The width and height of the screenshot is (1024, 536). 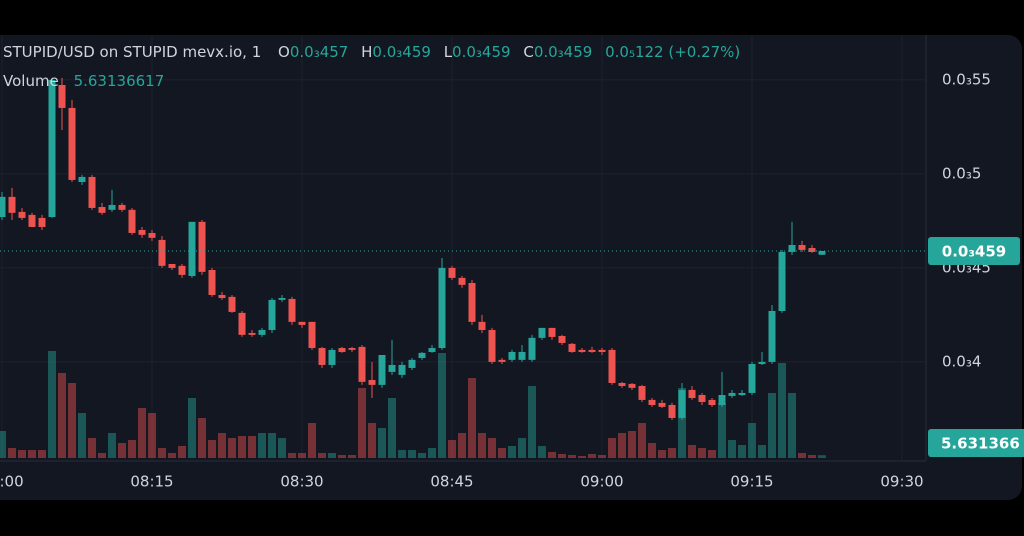 I want to click on x-tick-label: 08:15, so click(x=151, y=482).